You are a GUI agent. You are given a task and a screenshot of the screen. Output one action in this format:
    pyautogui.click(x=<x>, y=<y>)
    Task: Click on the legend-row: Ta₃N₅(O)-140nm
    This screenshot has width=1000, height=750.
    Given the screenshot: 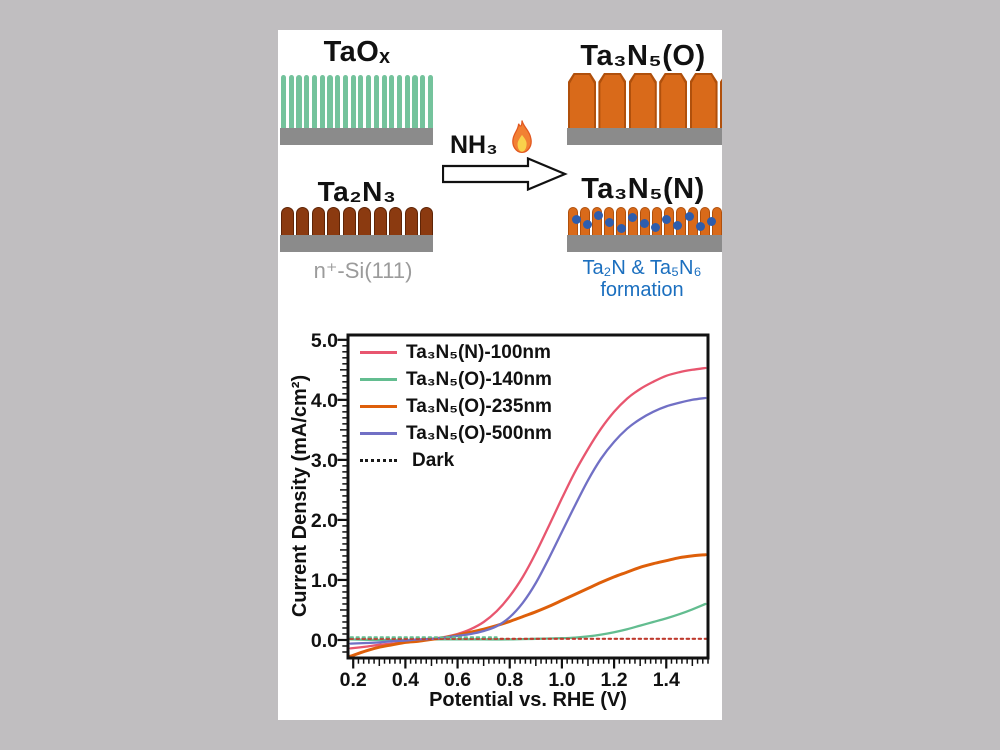 What is the action you would take?
    pyautogui.click(x=456, y=379)
    